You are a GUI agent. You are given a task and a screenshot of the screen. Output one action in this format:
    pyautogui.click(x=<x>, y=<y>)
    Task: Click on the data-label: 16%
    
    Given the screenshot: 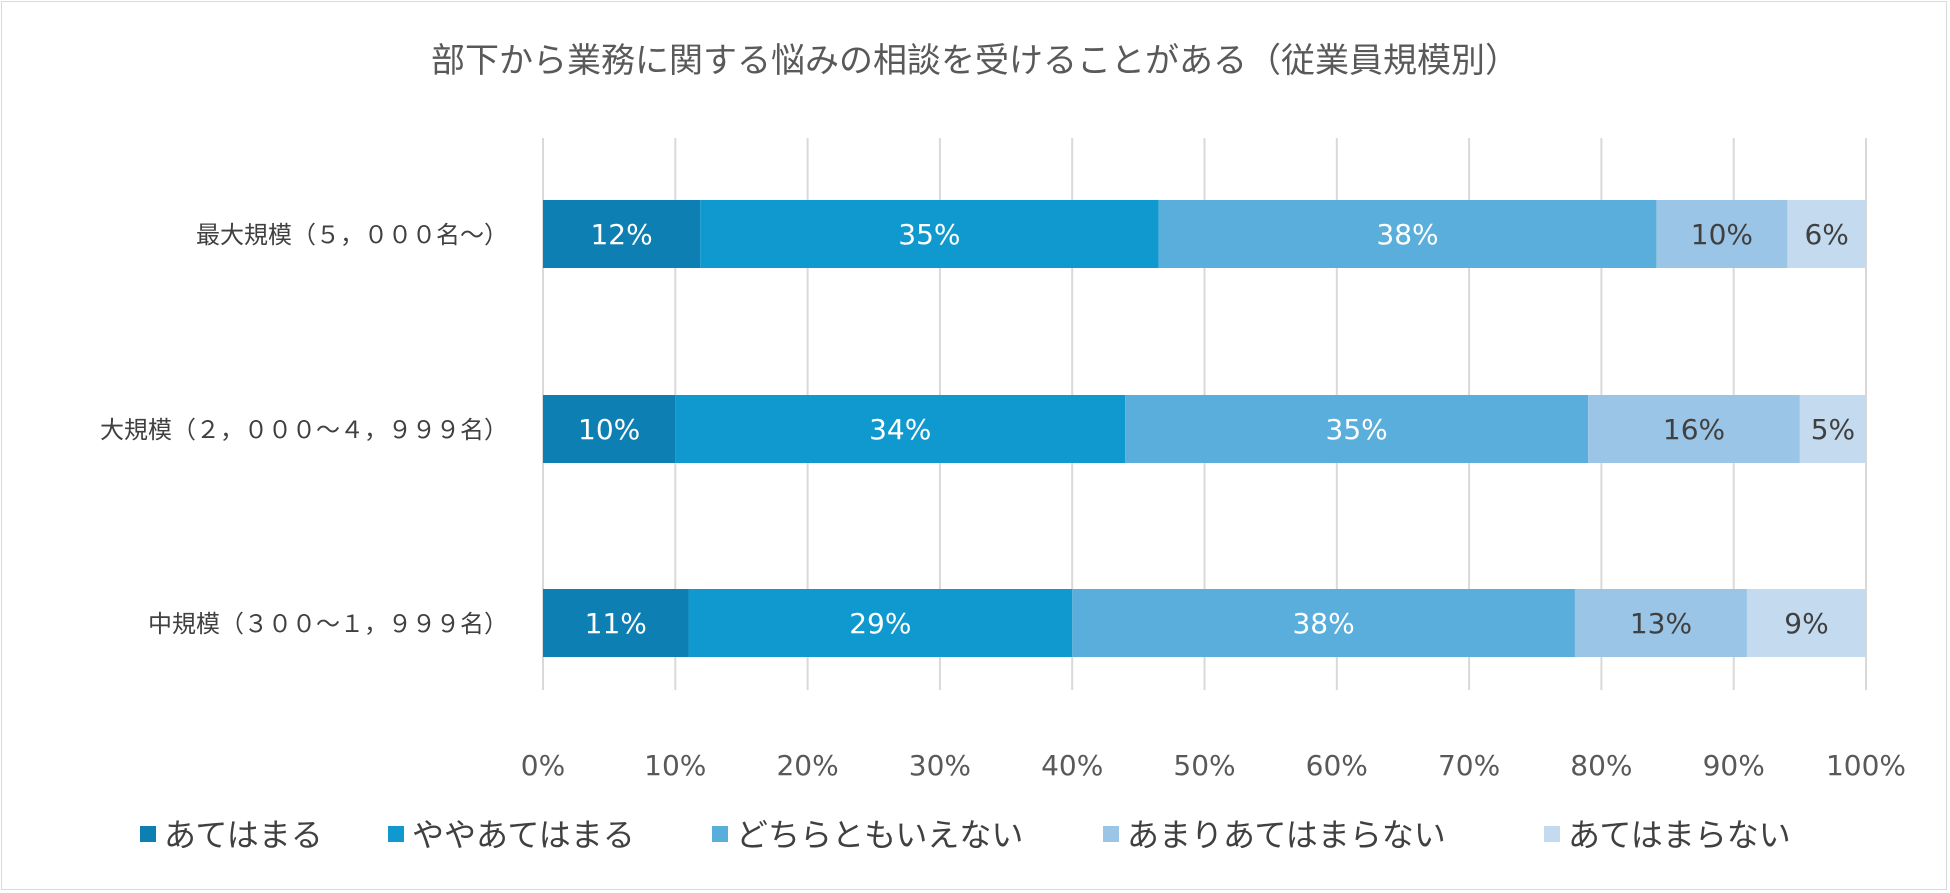 What is the action you would take?
    pyautogui.click(x=1694, y=429)
    